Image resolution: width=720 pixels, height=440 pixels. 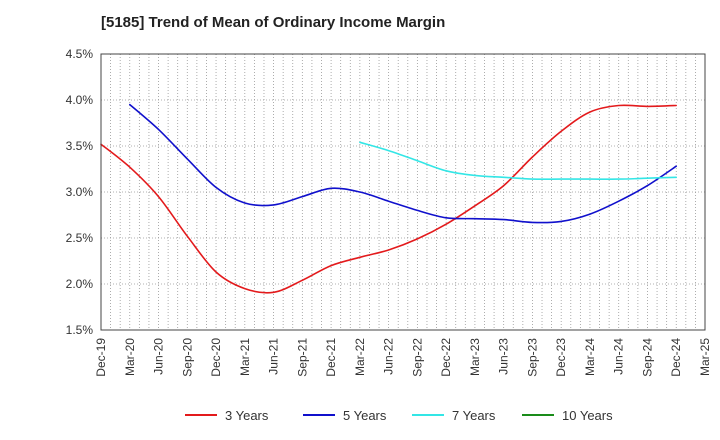 I want to click on x-tick-label: Jun-20, so click(x=159, y=356).